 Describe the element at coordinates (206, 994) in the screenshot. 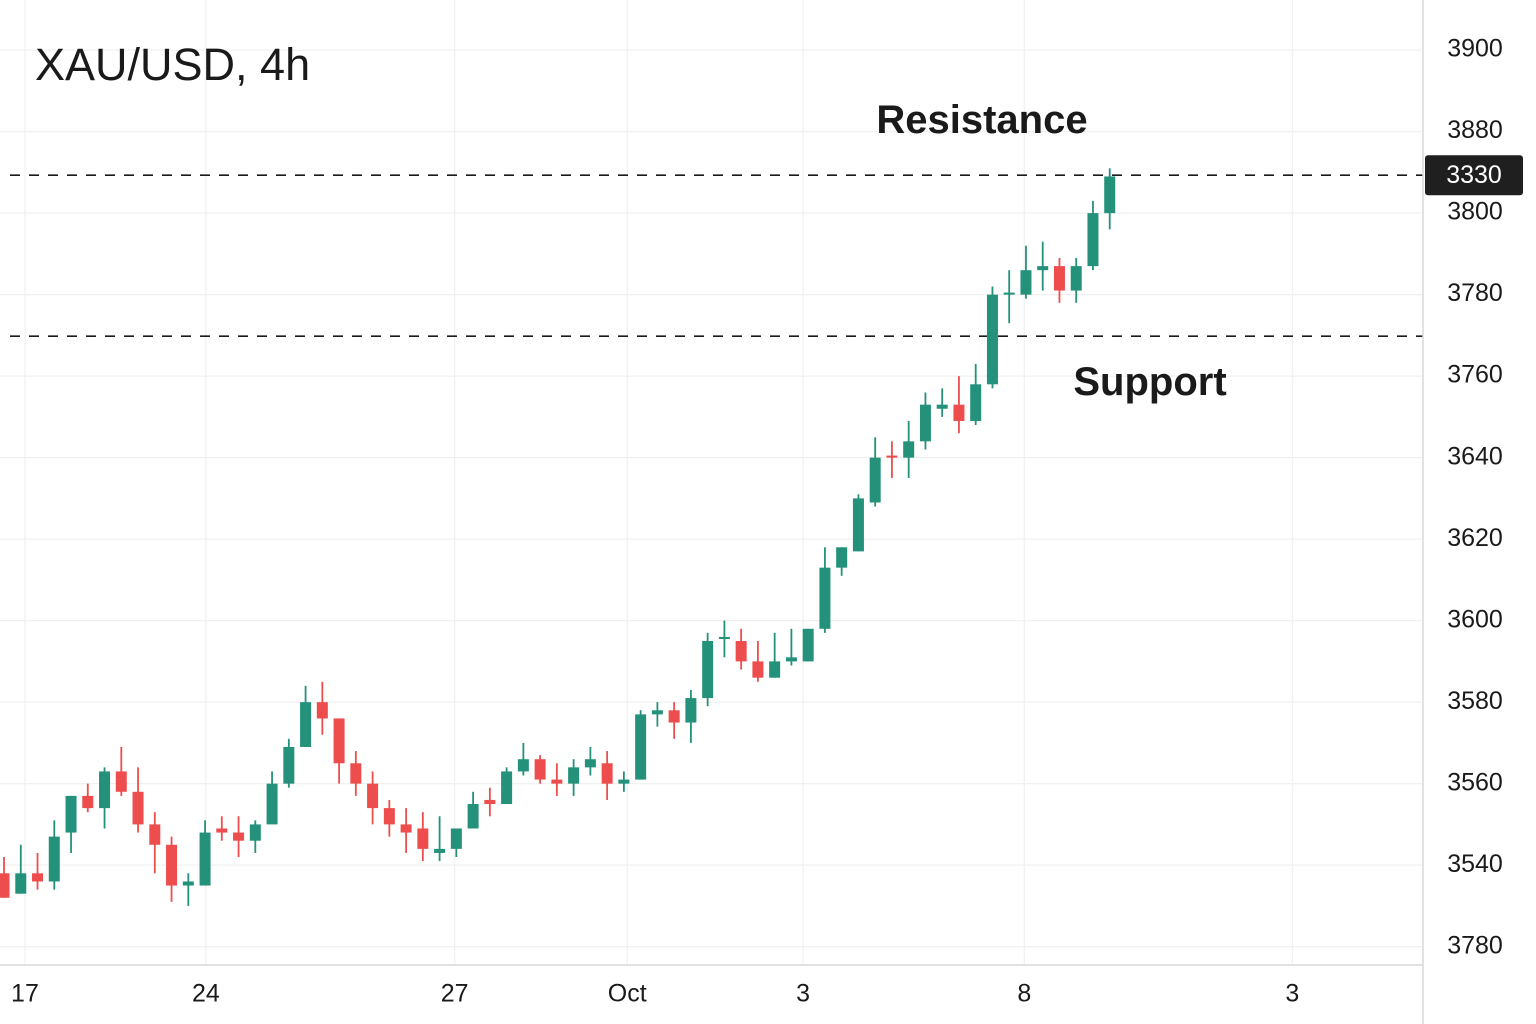

I see `x-tick-label: 24` at that location.